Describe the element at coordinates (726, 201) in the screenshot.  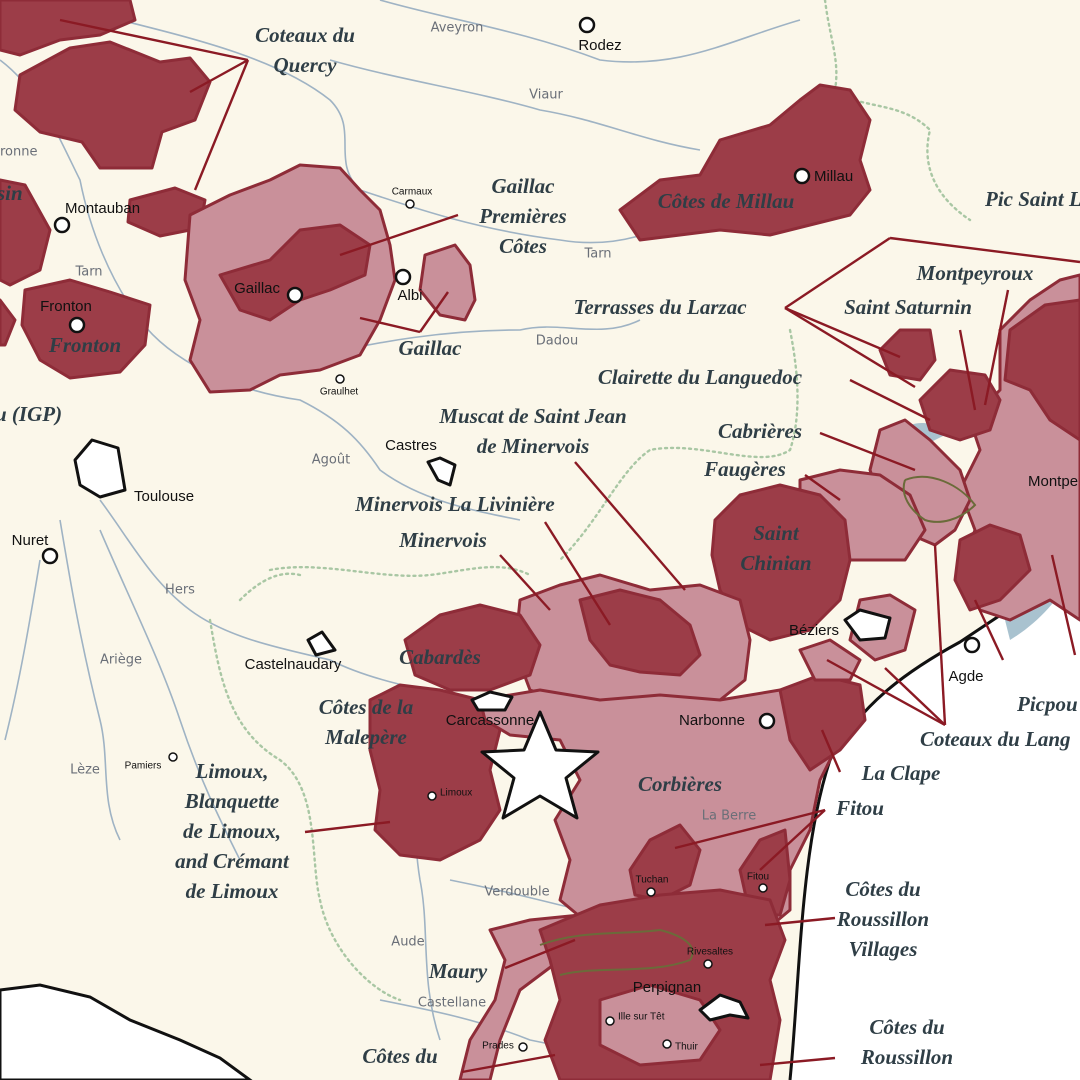
I see `appellation-label: Côtes de Millau` at that location.